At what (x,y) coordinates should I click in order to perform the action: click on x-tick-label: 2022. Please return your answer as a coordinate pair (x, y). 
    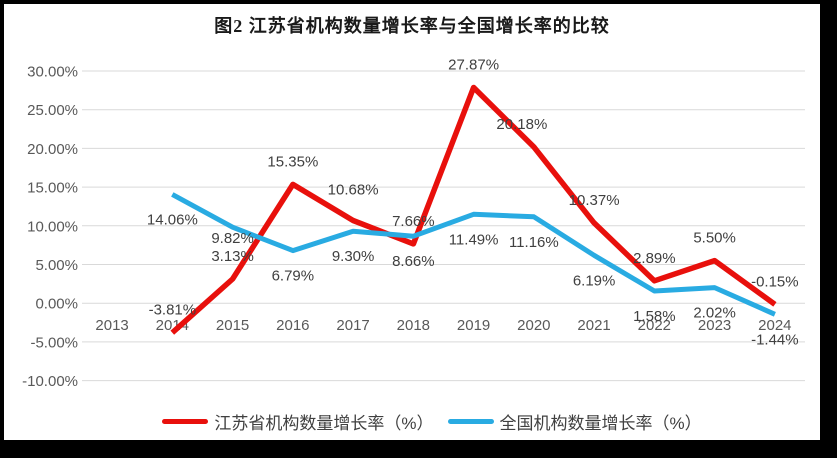
    Looking at the image, I should click on (654, 325).